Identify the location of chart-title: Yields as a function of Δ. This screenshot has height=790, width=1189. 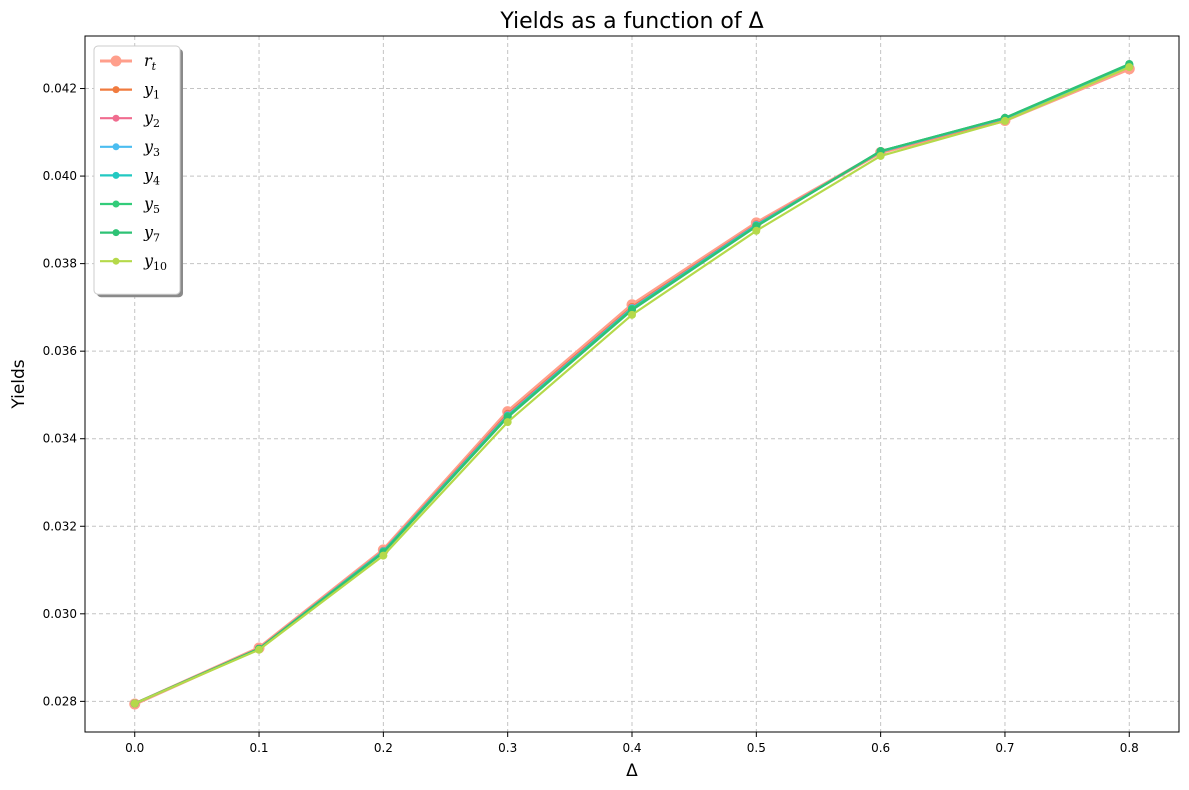
(631, 21).